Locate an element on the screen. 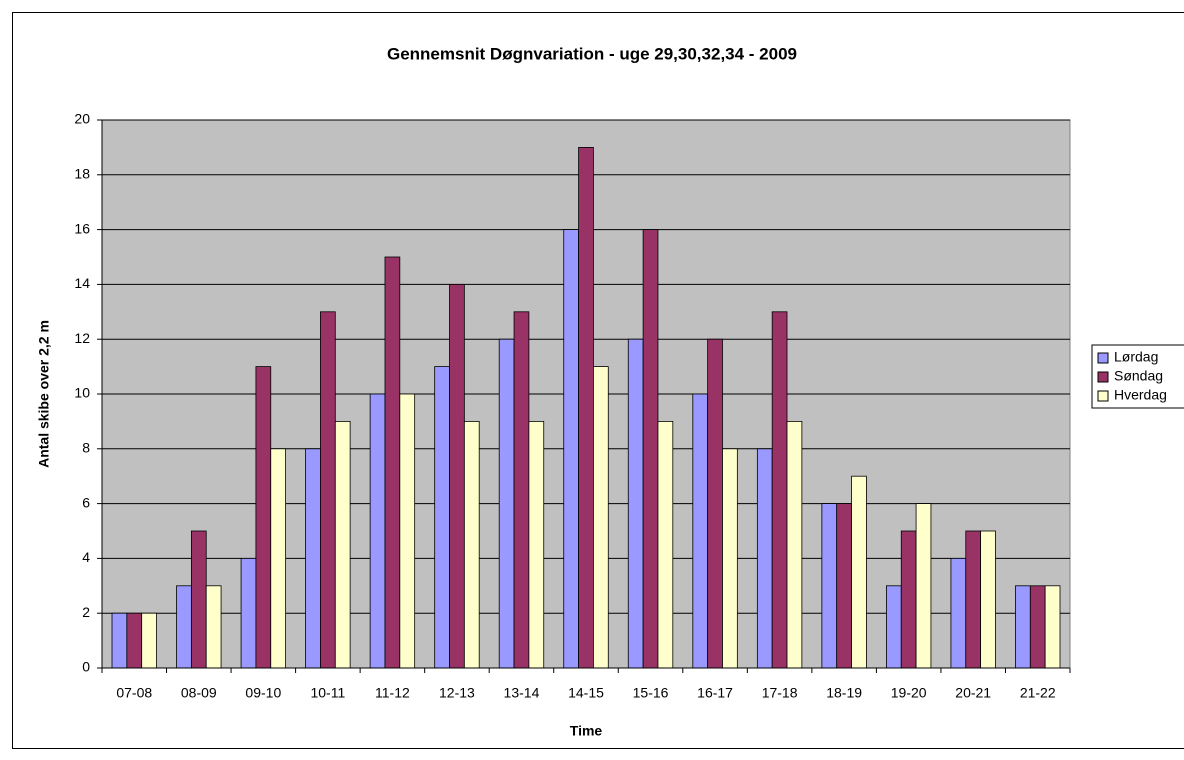  y-tick-label: 16 is located at coordinates (82, 228).